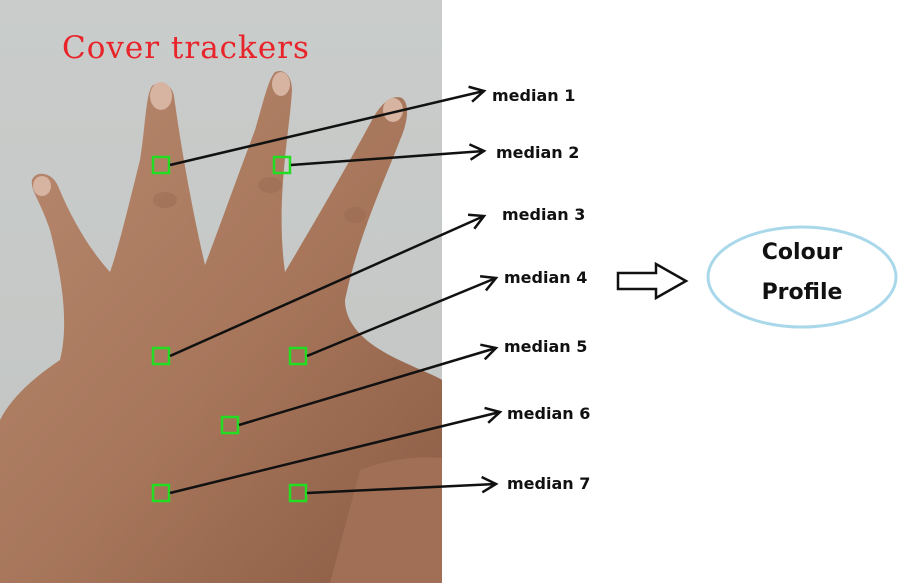  Describe the element at coordinates (652, 281) in the screenshot. I see `block-arrow-icon` at that location.